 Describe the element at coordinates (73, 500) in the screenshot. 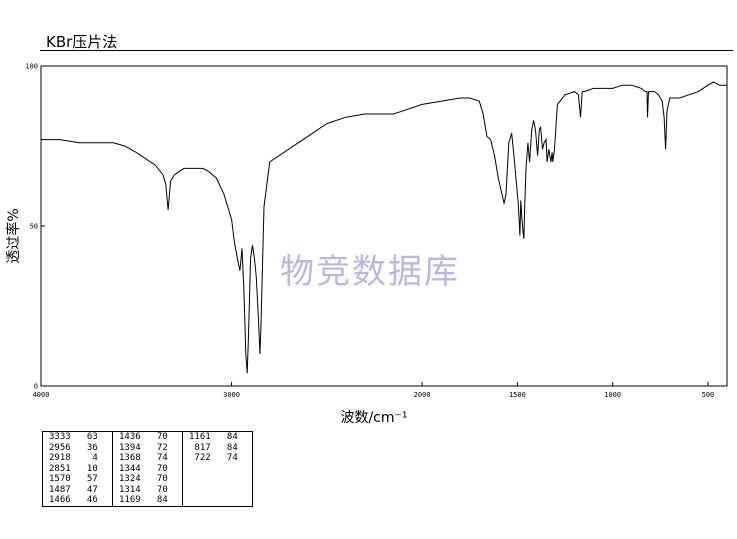

I see `peak-table-entry: 1466 46` at that location.